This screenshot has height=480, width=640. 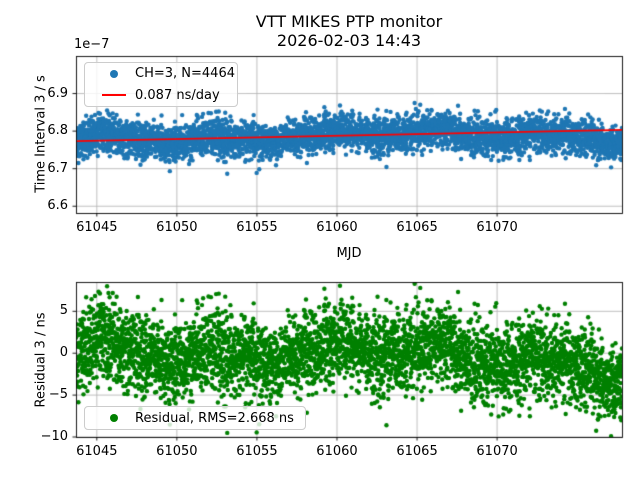 What do you see at coordinates (54, 436) in the screenshot?
I see `y-tick-label: −10` at bounding box center [54, 436].